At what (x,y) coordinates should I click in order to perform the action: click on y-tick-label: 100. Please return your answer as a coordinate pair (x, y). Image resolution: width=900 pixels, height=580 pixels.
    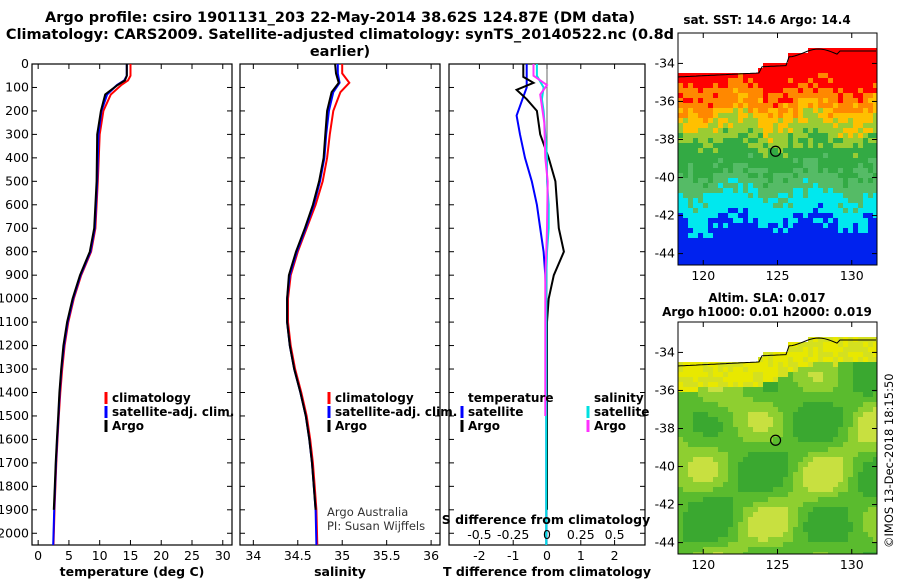
    Looking at the image, I should click on (17, 86).